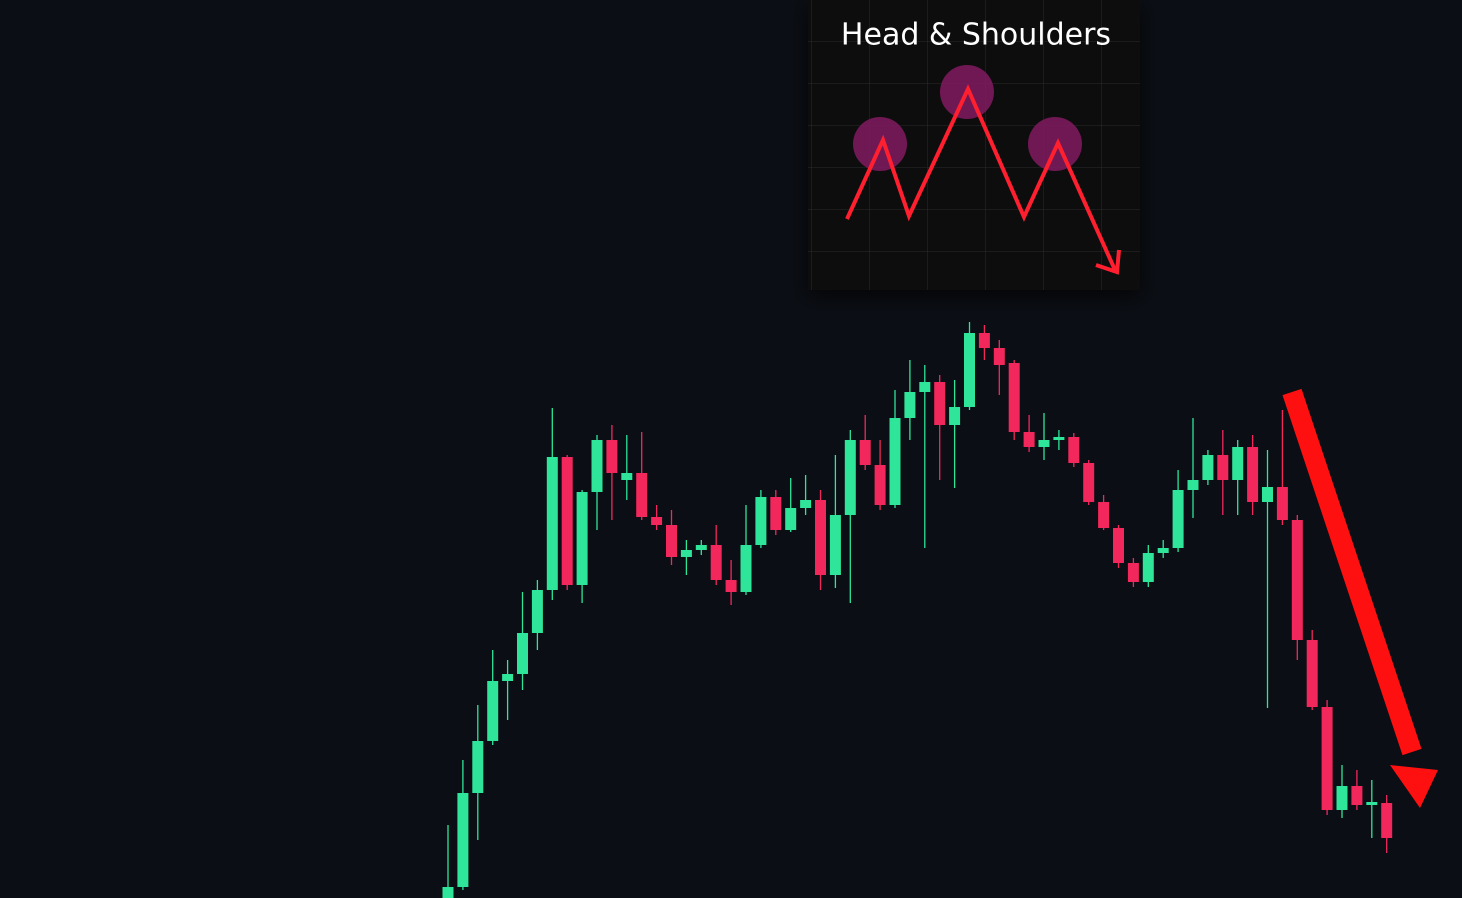 The height and width of the screenshot is (898, 1462). I want to click on inset: Head & Shoulders, so click(974, 145).